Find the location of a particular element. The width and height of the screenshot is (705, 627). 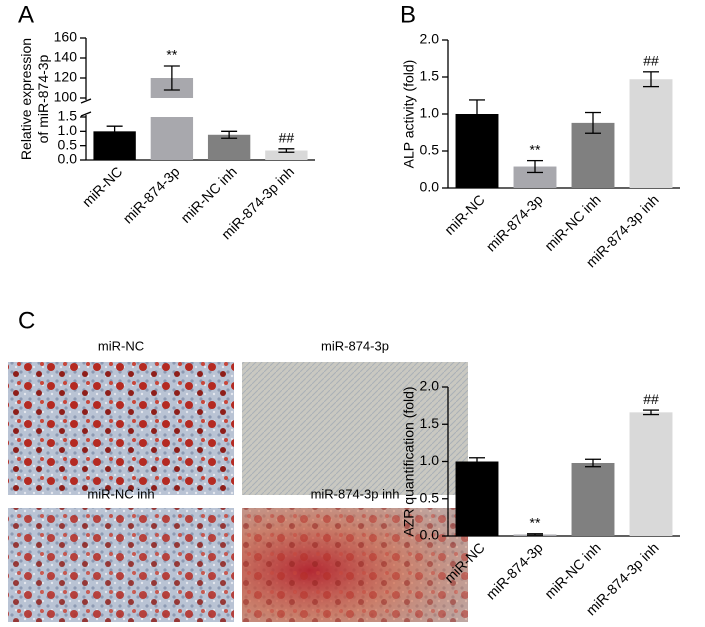

y-tick-label: 160 is located at coordinates (66, 37).